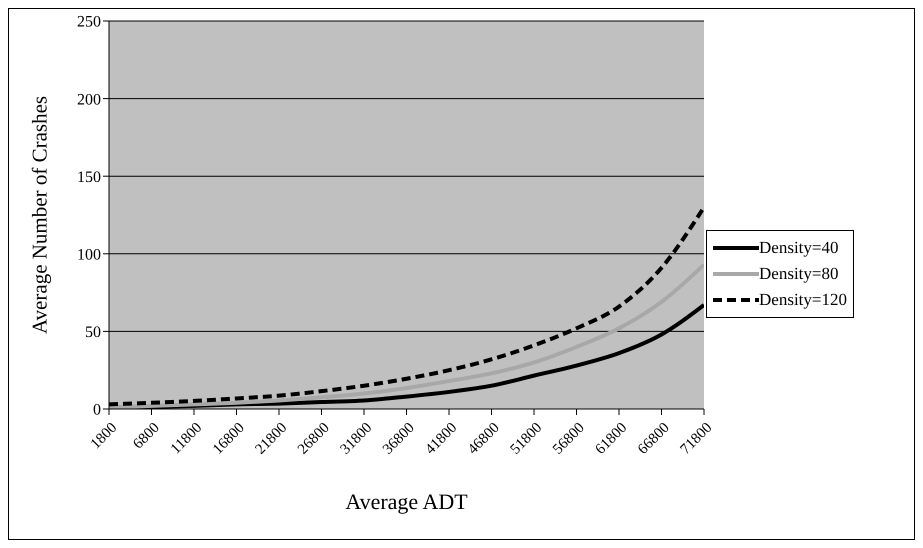 The width and height of the screenshot is (923, 548). Describe the element at coordinates (93, 333) in the screenshot. I see `y-tick-label: 50` at that location.